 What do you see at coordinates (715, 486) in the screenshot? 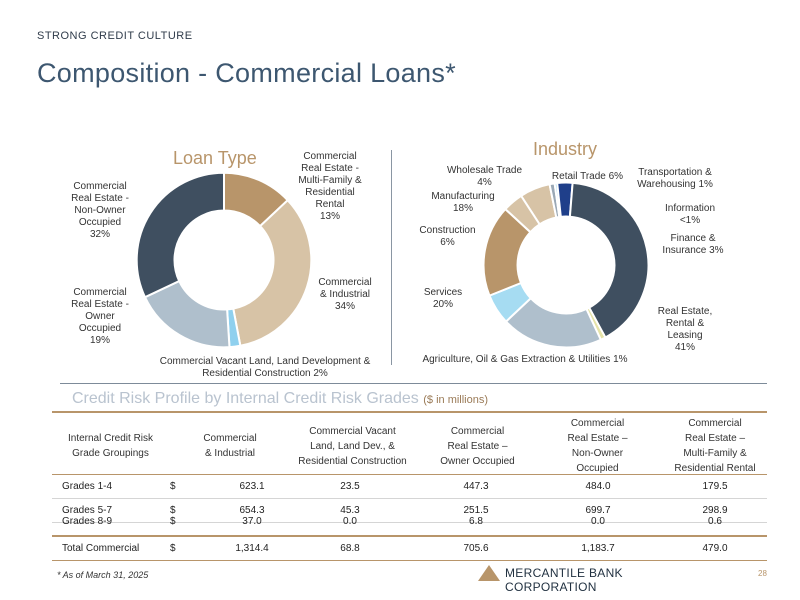
I see `cell-multifamily: 179.5` at bounding box center [715, 486].